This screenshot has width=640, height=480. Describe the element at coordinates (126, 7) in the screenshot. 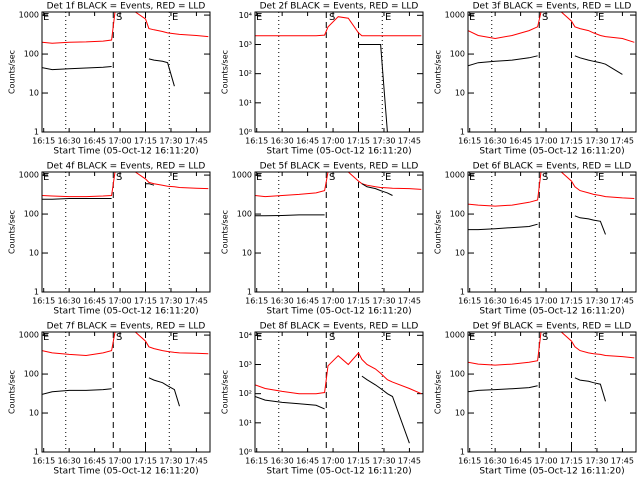

I see `panel-title: Det 1f BLACK = Events, RED = LLD` at that location.